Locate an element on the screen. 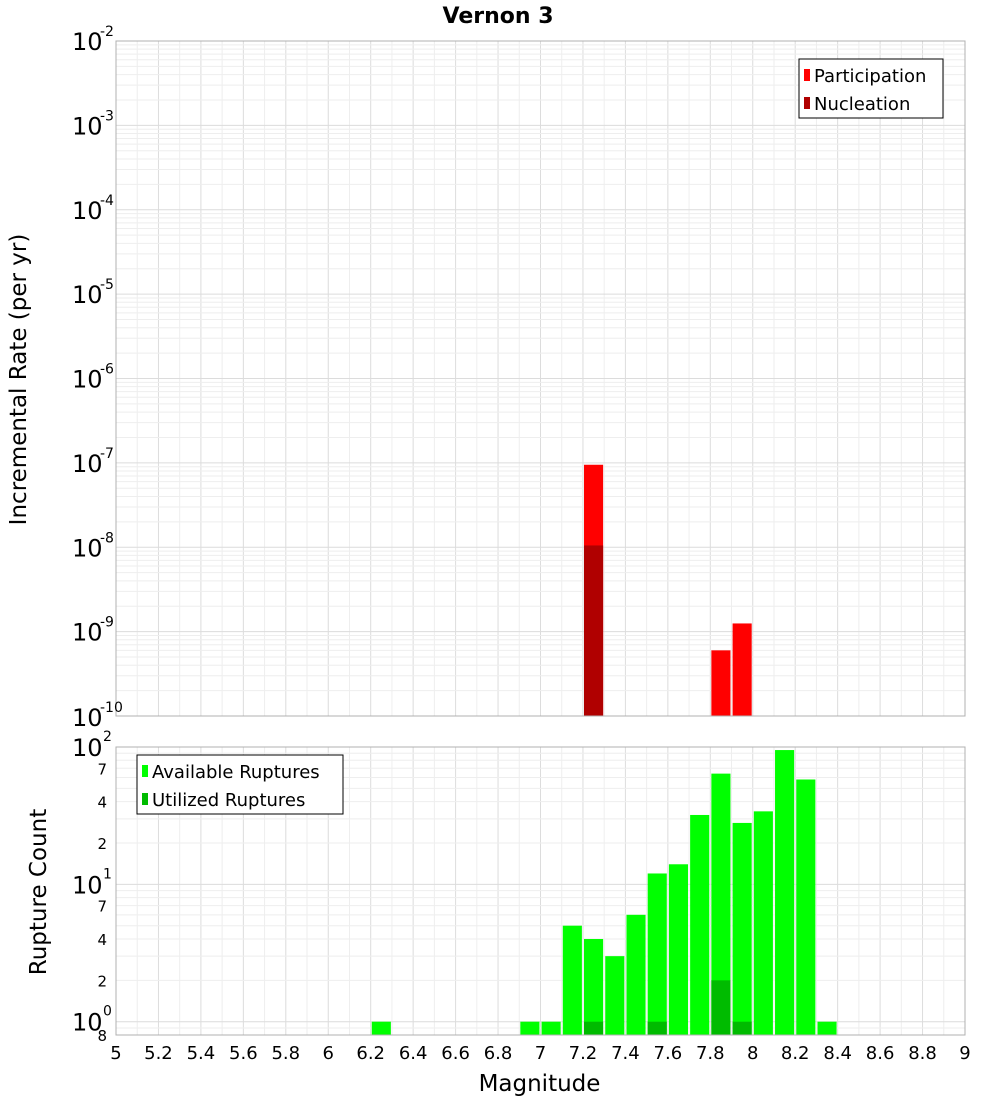 The image size is (1000, 1100). y-tick-exponent: 1 is located at coordinates (107, 874).